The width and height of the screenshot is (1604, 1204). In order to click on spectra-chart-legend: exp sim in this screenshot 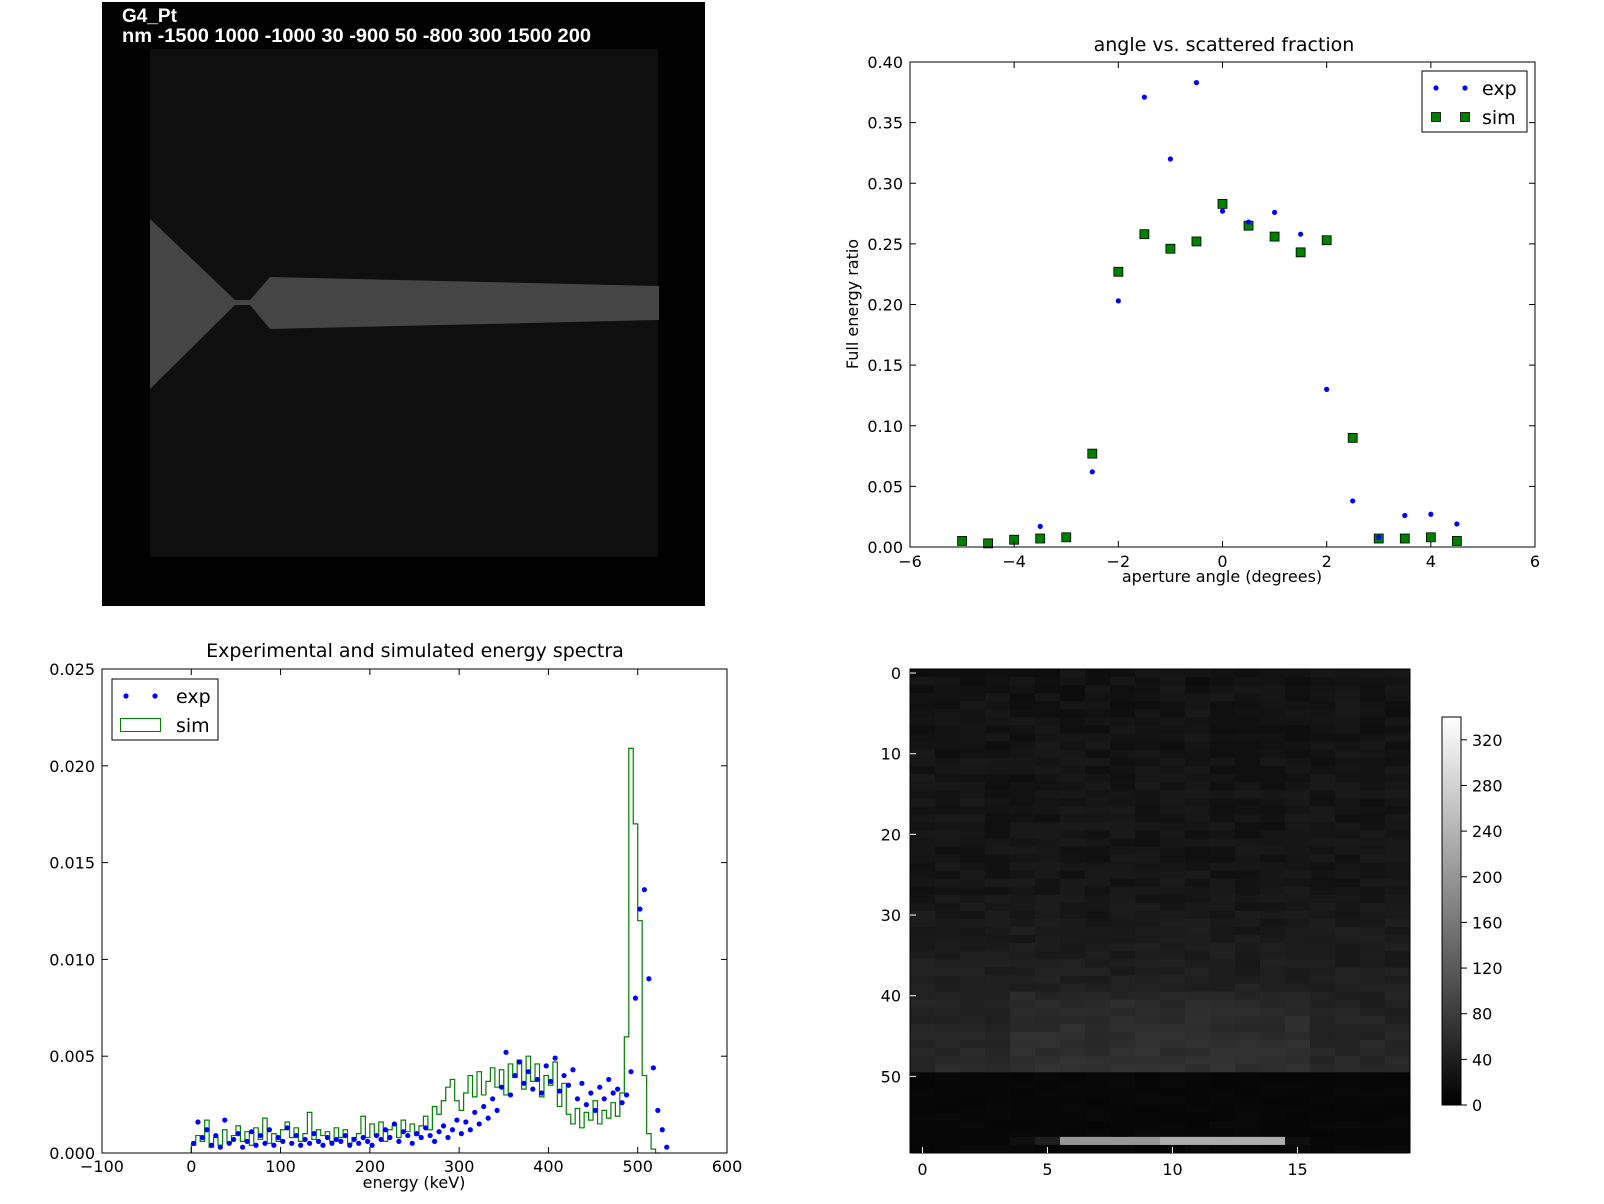, I will do `click(165, 709)`.